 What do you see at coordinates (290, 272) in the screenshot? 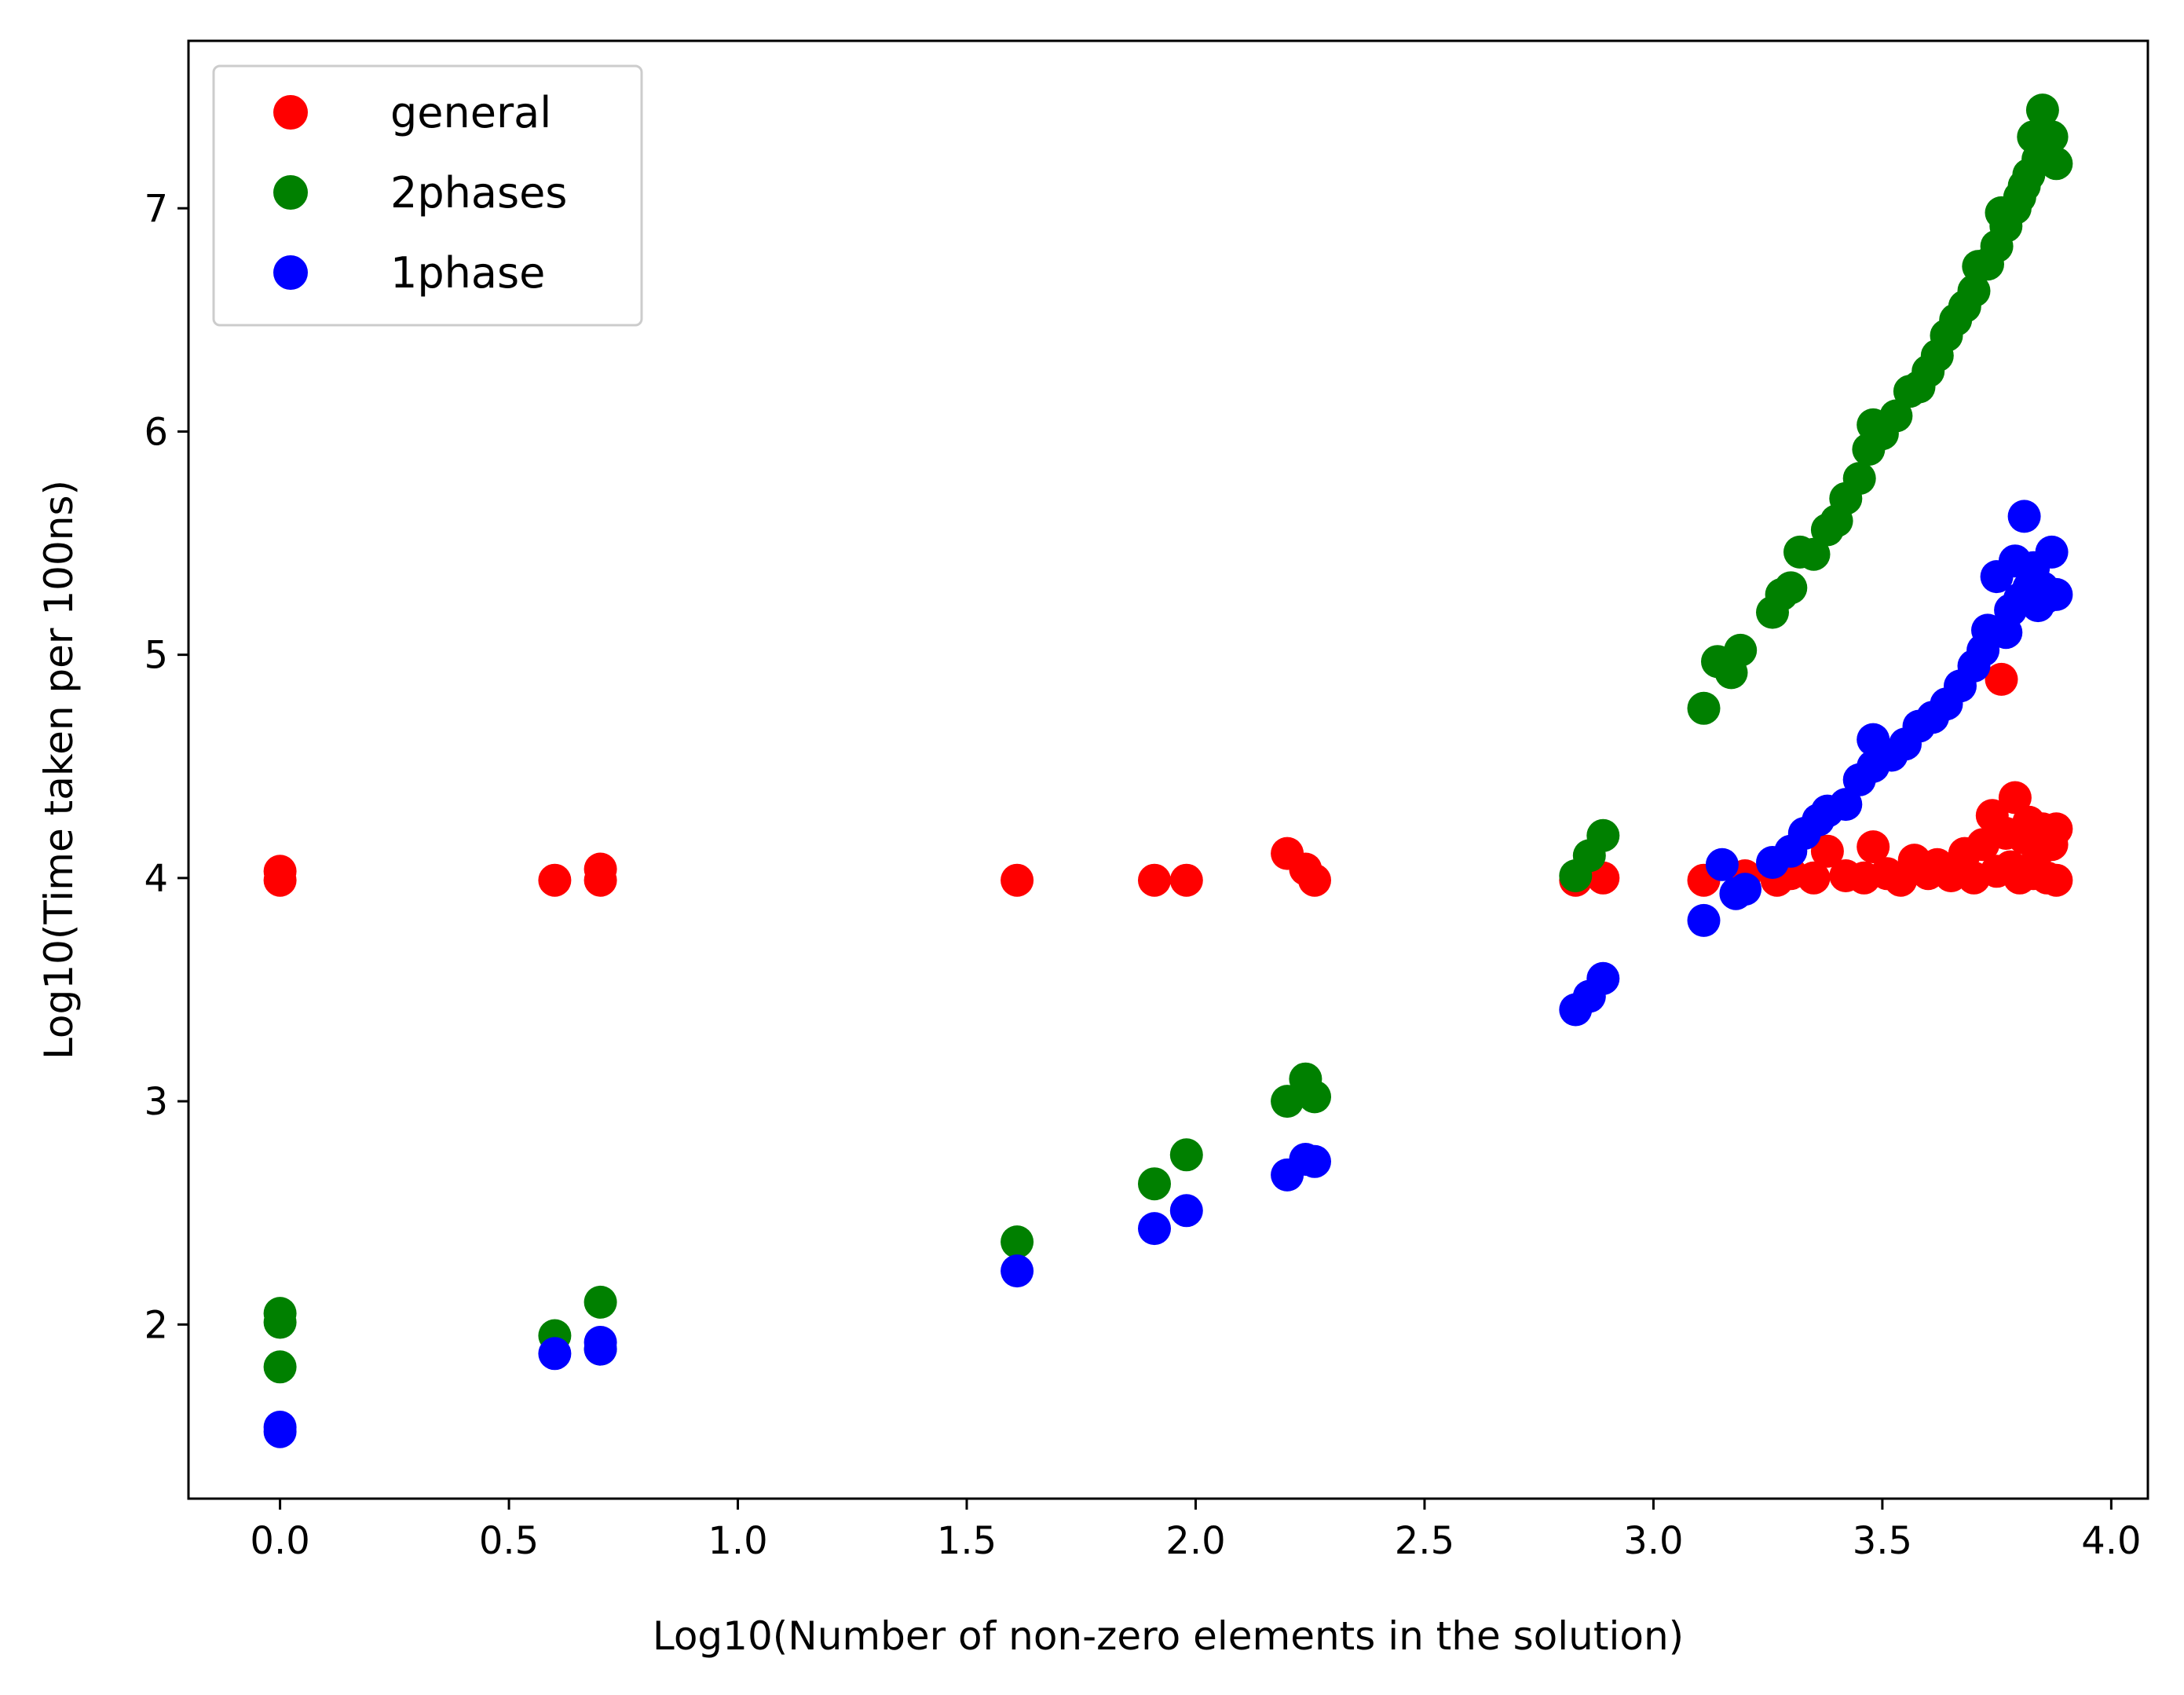
I see `legend-marker-1phase` at bounding box center [290, 272].